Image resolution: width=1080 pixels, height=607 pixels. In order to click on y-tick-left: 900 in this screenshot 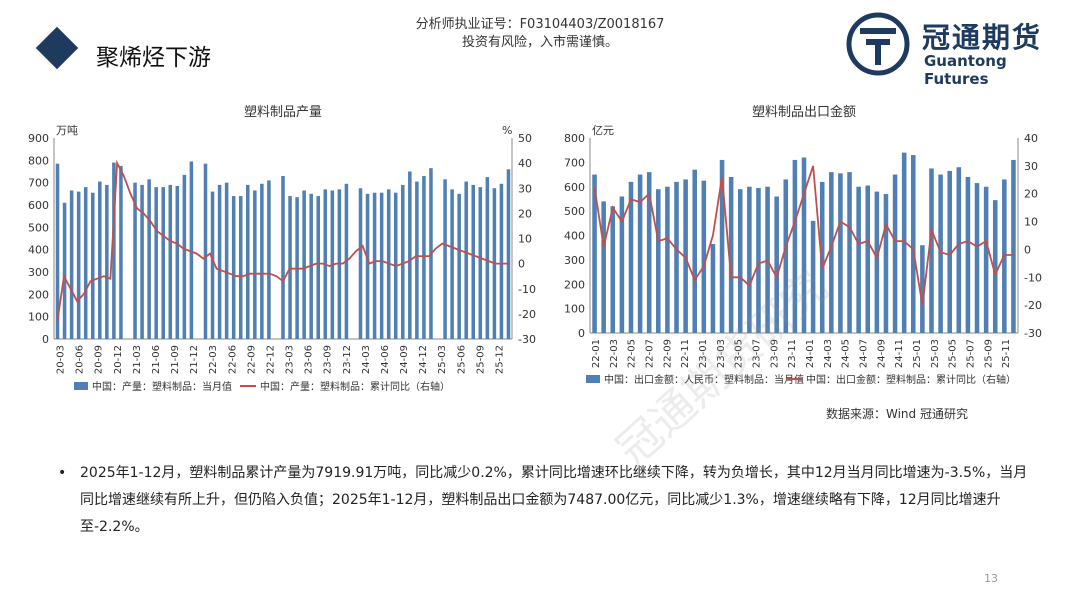, I will do `click(38, 138)`.